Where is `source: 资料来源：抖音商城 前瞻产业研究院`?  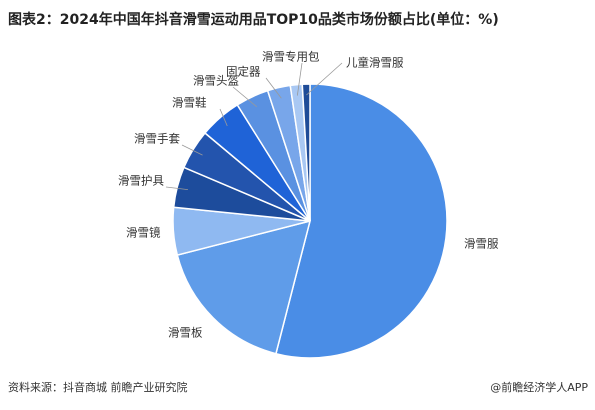
source: 资料来源：抖音商城 前瞻产业研究院 is located at coordinates (98, 387).